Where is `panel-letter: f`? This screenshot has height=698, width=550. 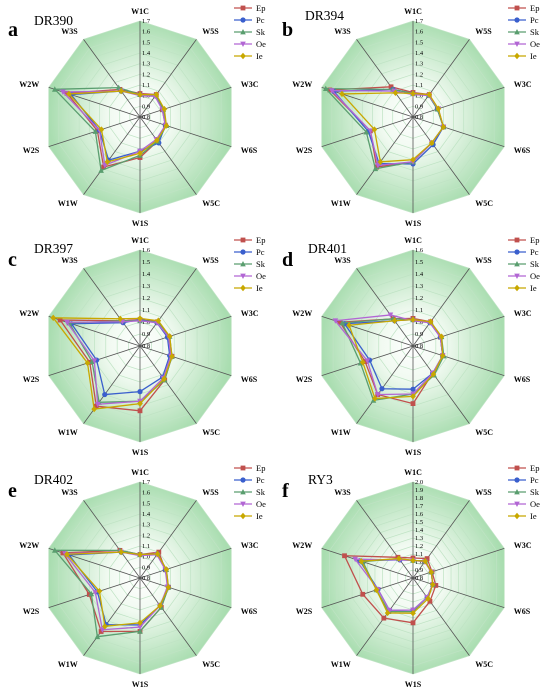
panel-letter: f is located at coordinates (285, 491).